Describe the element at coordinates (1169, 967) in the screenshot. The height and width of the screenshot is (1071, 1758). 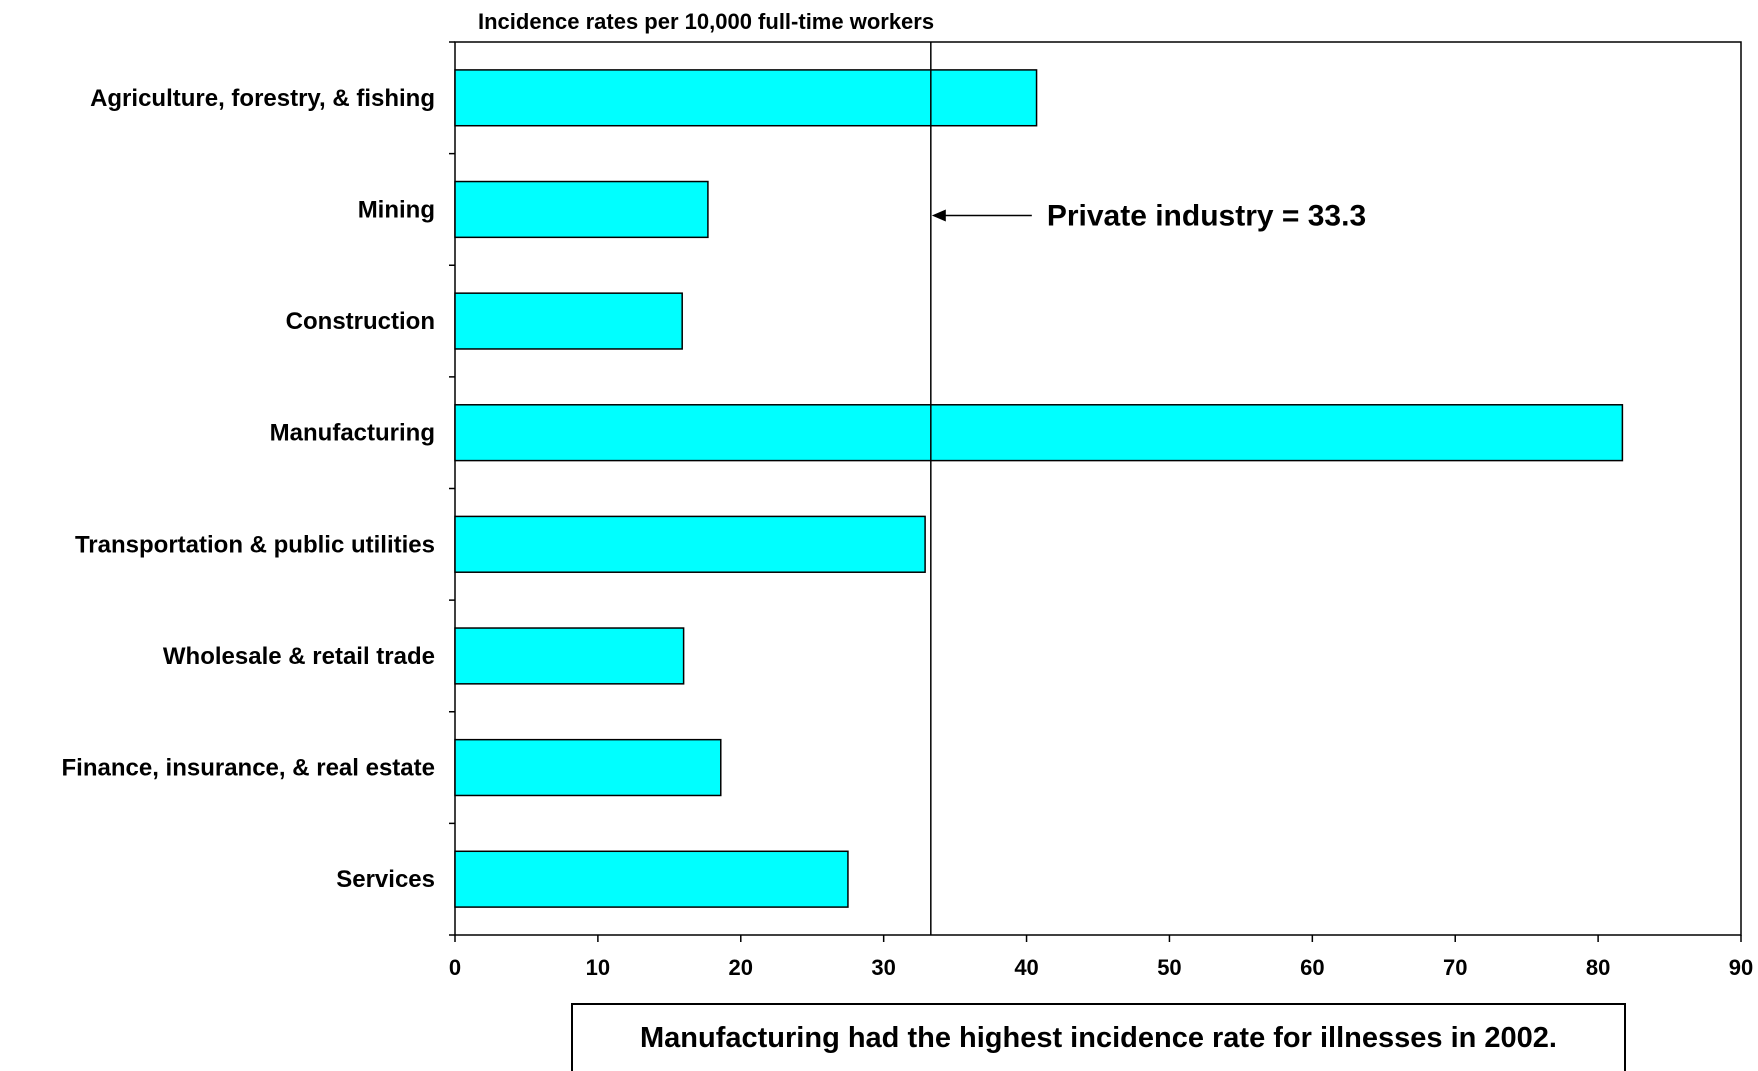
I see `x-tick-label: 50` at that location.